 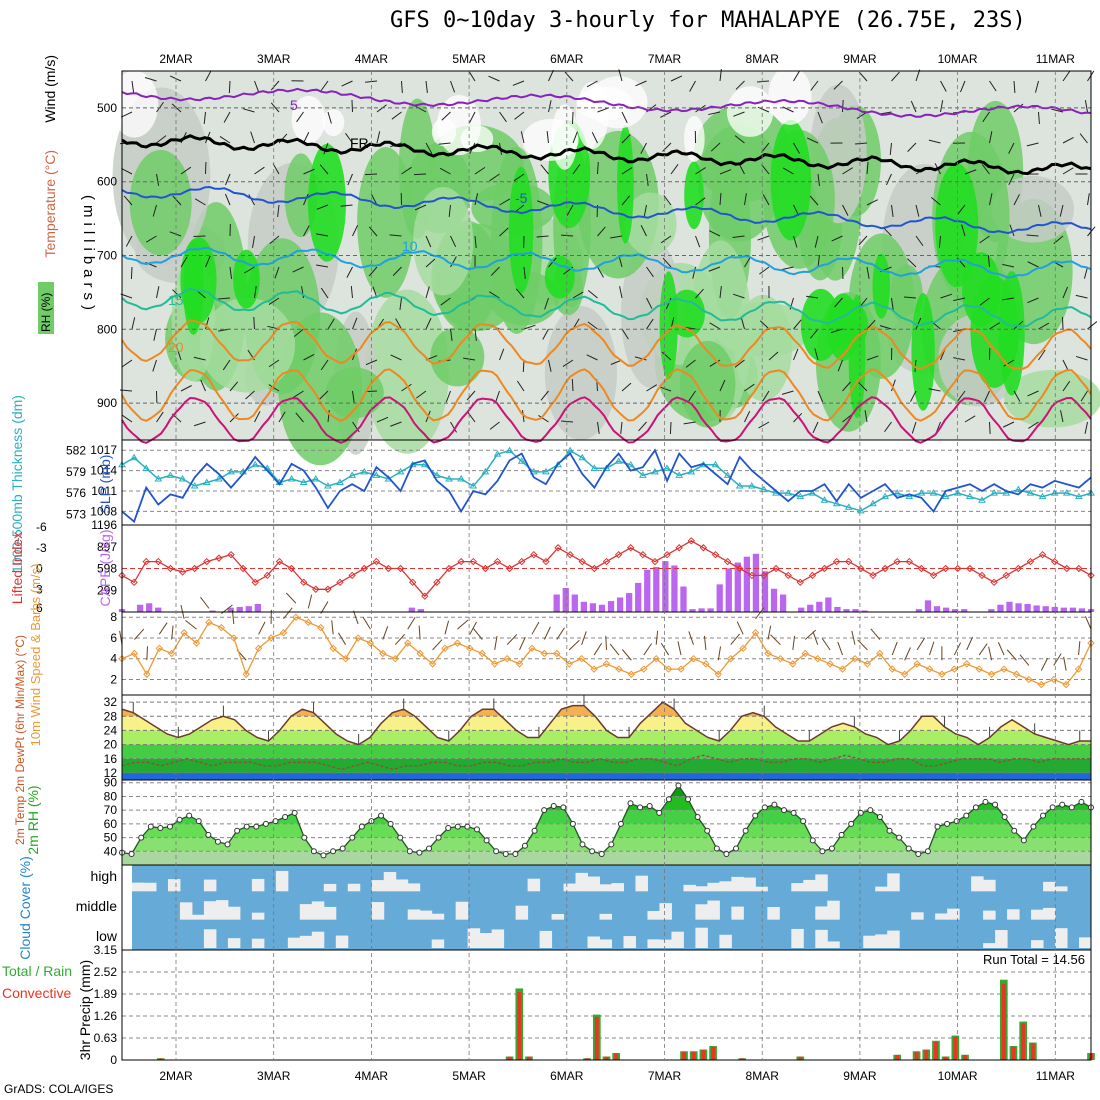 I want to click on rh-blob, so click(x=407, y=371).